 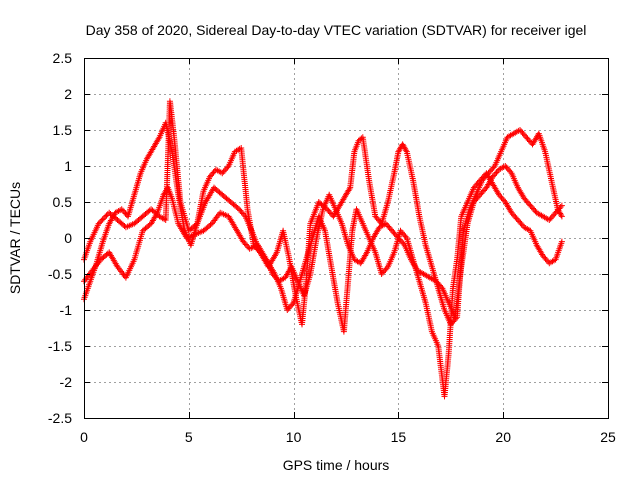 What do you see at coordinates (68, 238) in the screenshot?
I see `y-tick-label: 0` at bounding box center [68, 238].